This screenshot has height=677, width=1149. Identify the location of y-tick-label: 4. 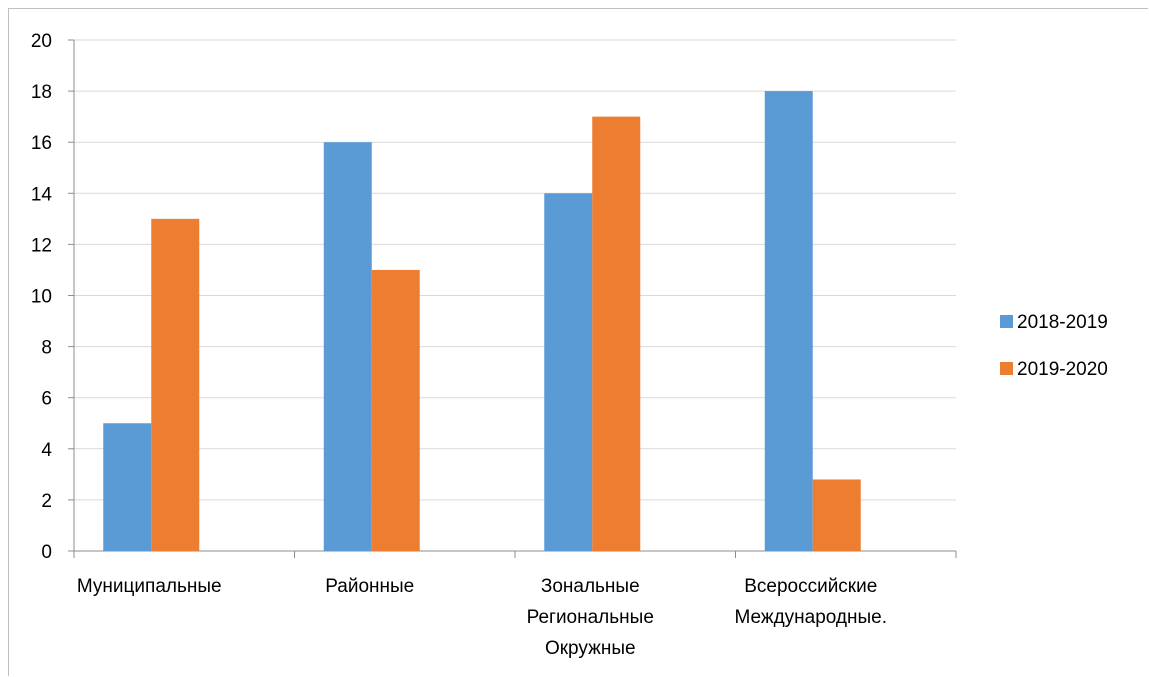
(46, 450).